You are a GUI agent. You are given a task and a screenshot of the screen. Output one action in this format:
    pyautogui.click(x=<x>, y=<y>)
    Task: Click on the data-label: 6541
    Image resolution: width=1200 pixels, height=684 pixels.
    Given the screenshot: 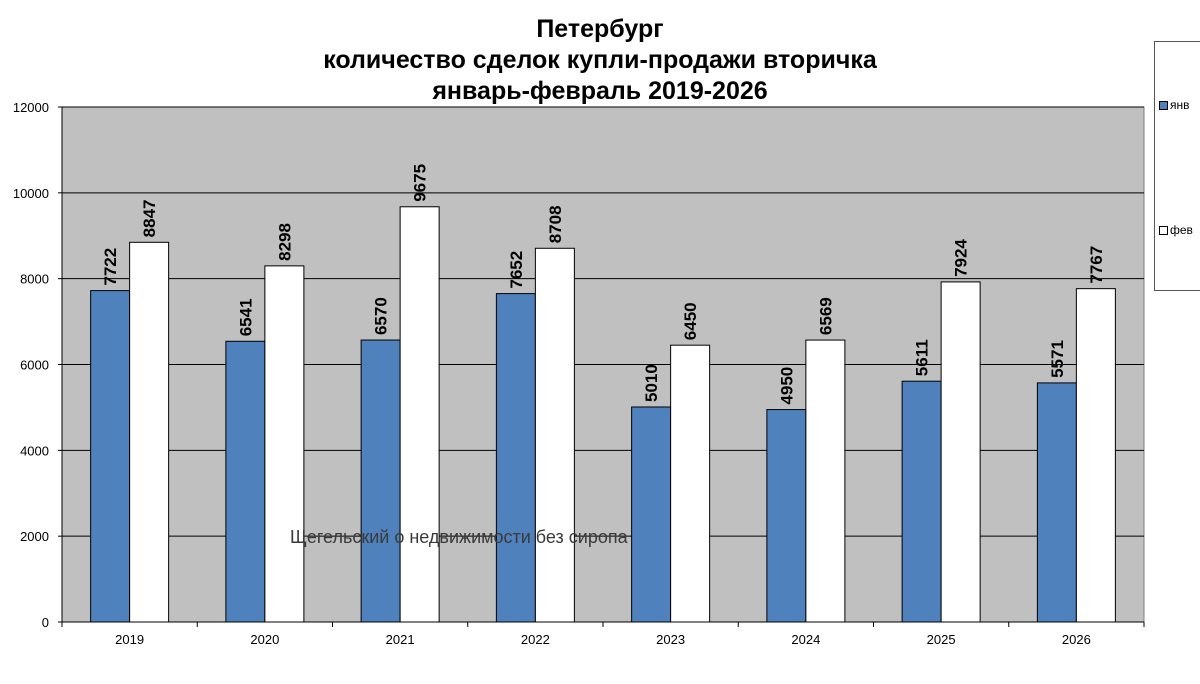 What is the action you would take?
    pyautogui.click(x=245, y=317)
    